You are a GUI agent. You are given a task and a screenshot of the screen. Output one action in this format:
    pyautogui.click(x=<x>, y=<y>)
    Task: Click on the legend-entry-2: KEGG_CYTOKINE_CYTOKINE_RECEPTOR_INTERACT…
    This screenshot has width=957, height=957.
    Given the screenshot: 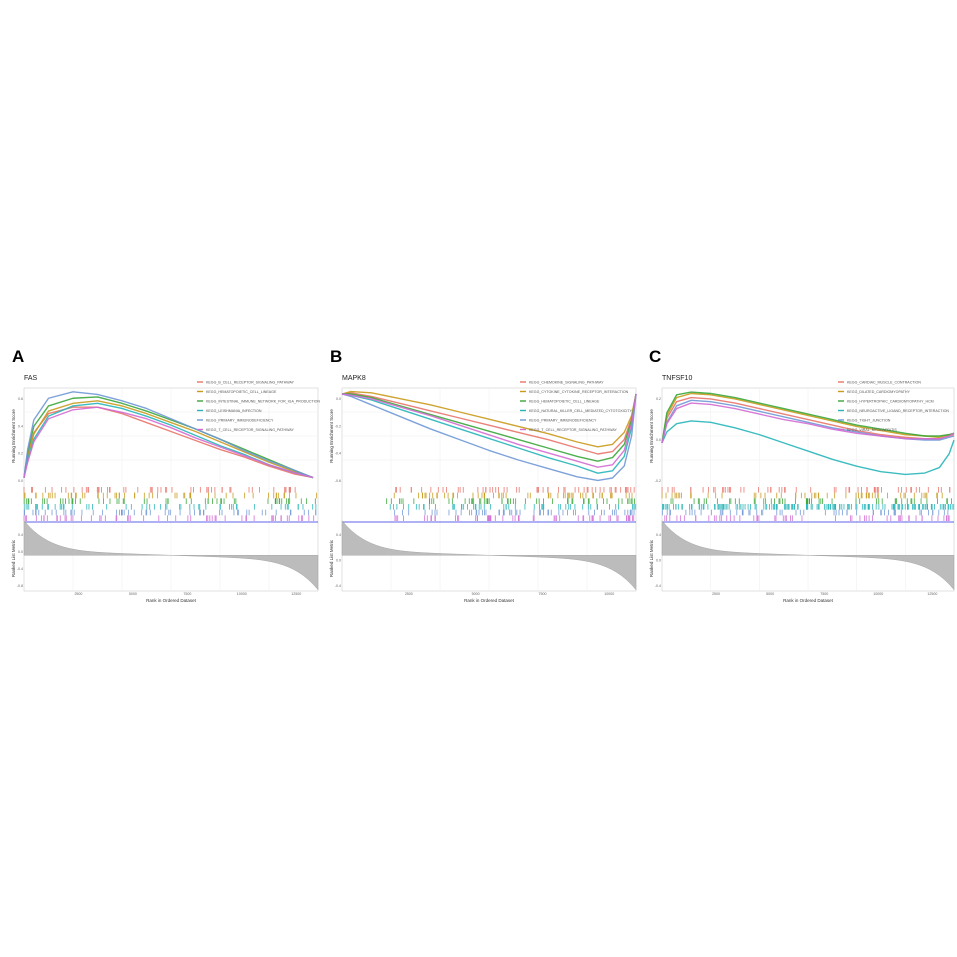 What is the action you would take?
    pyautogui.click(x=579, y=392)
    